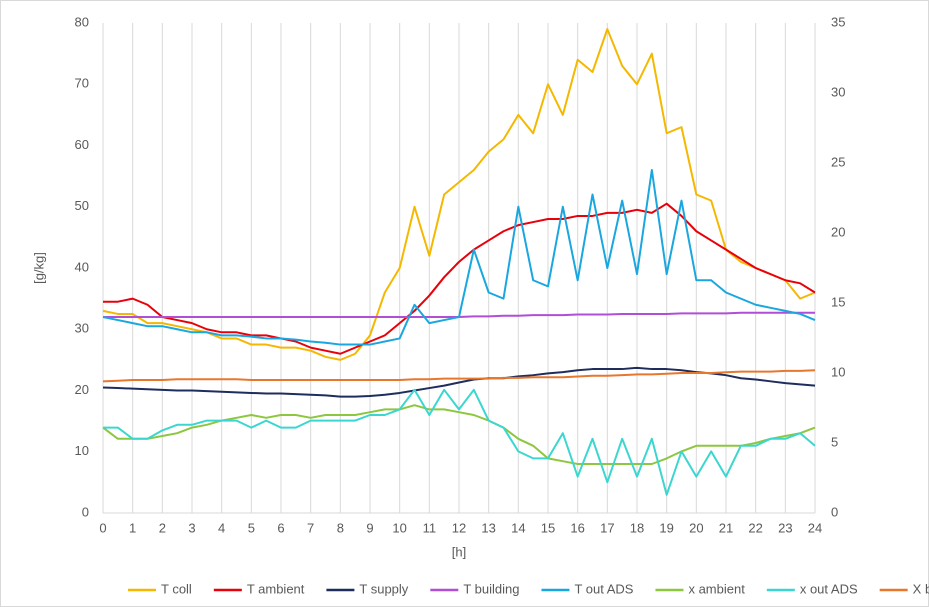 This screenshot has width=929, height=607. Describe the element at coordinates (85, 511) in the screenshot. I see `y-tick-label: 0` at that location.